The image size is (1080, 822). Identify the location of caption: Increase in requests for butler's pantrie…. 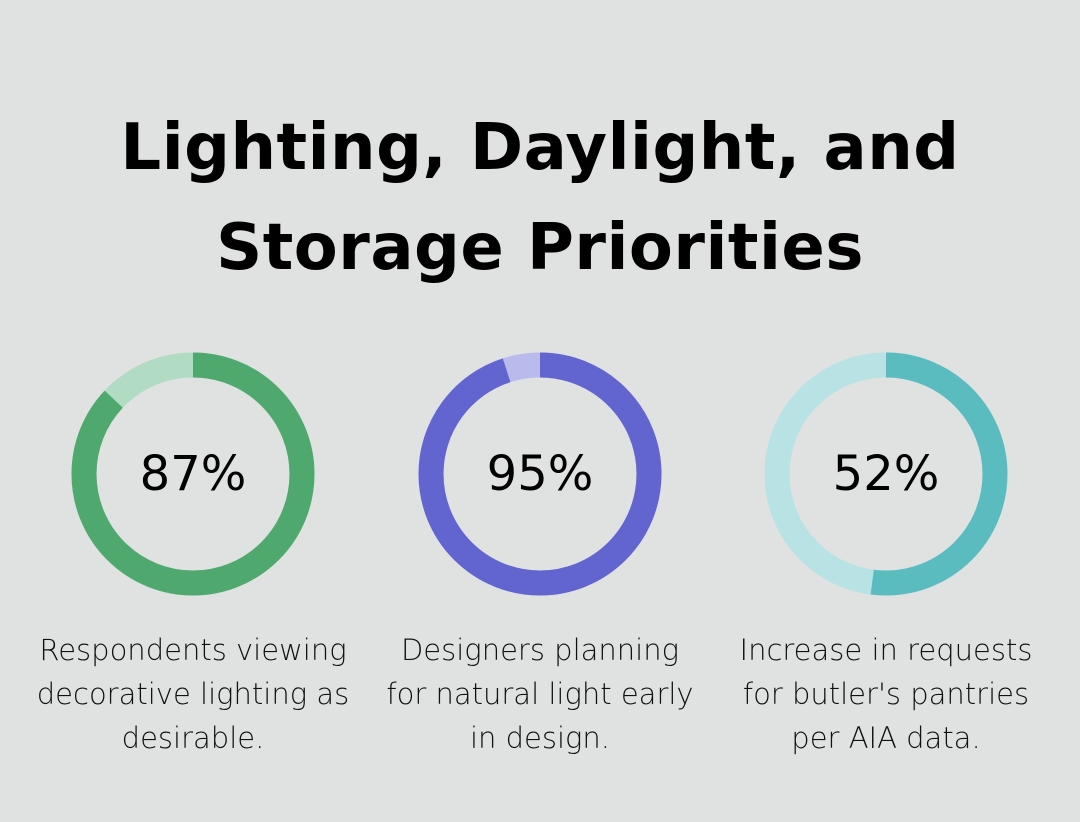
(886, 694).